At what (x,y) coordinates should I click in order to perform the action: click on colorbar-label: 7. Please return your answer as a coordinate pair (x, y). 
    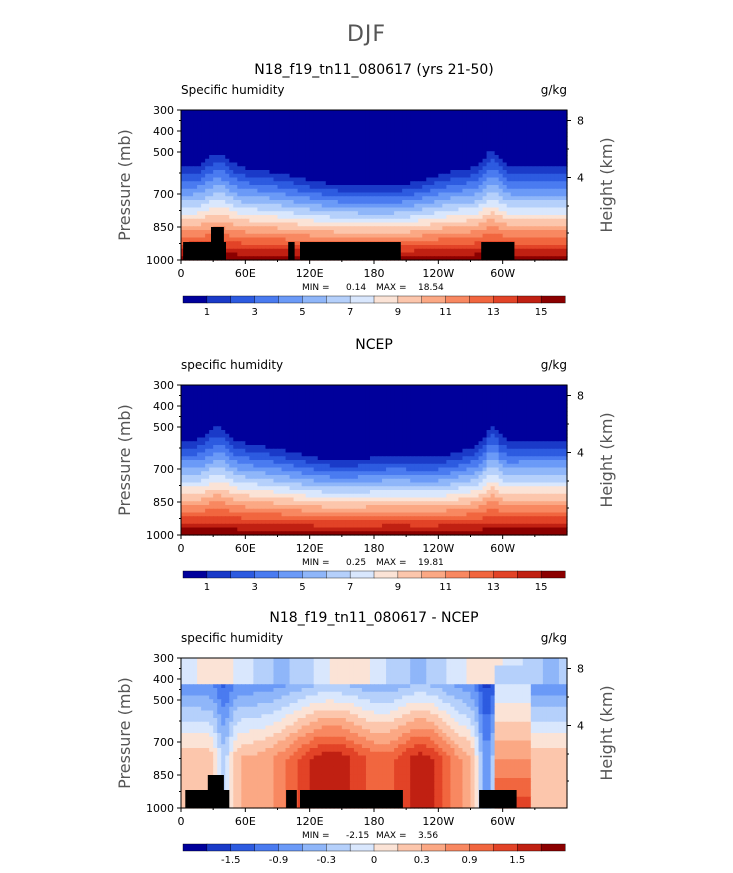
    Looking at the image, I should click on (350, 312).